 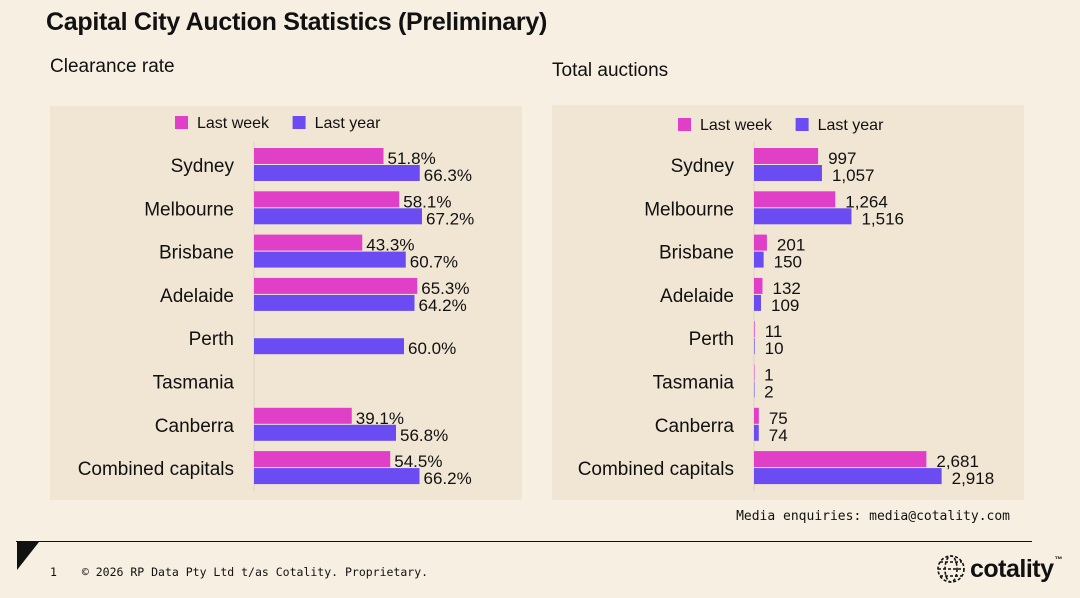 What do you see at coordinates (330, 259) in the screenshot?
I see `clearance-bar-brisbane-last-year` at bounding box center [330, 259].